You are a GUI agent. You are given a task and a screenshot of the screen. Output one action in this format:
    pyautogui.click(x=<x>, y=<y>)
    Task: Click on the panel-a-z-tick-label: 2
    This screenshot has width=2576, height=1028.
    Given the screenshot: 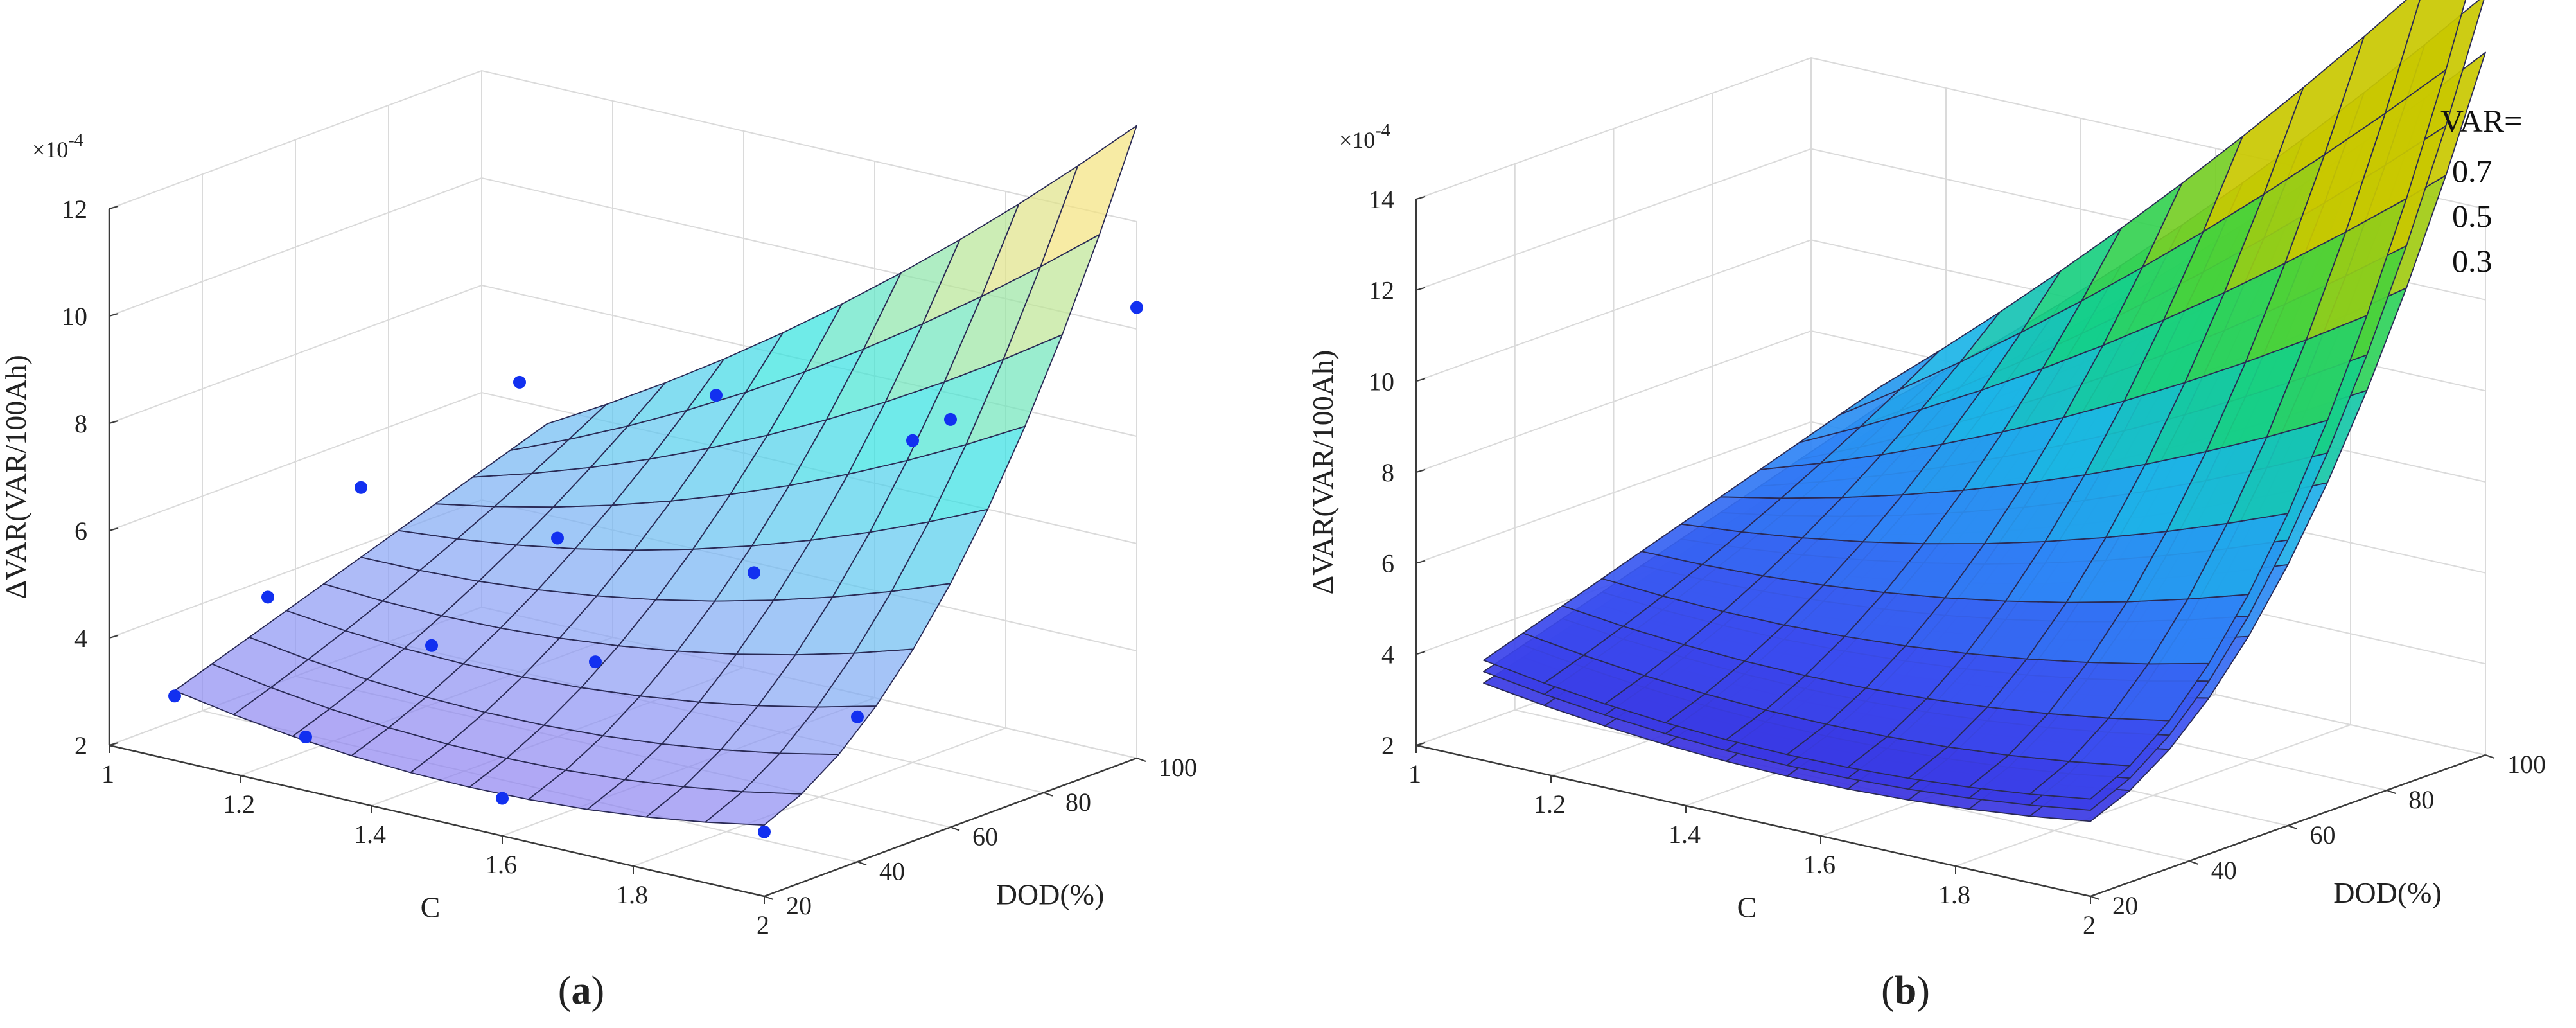 What is the action you would take?
    pyautogui.click(x=80, y=745)
    